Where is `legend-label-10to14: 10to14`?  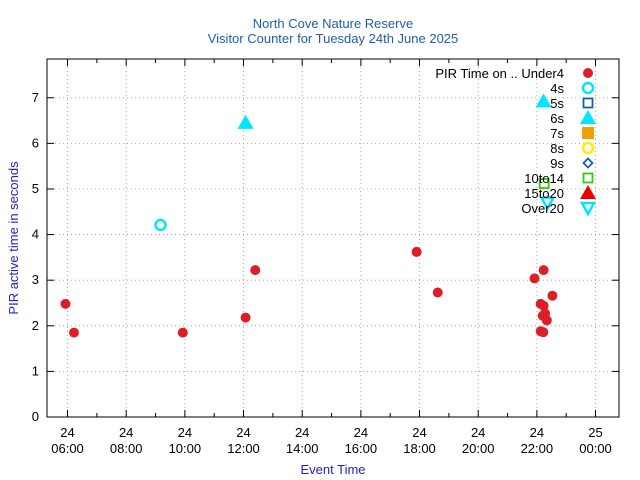
legend-label-10to14: 10to14 is located at coordinates (544, 178).